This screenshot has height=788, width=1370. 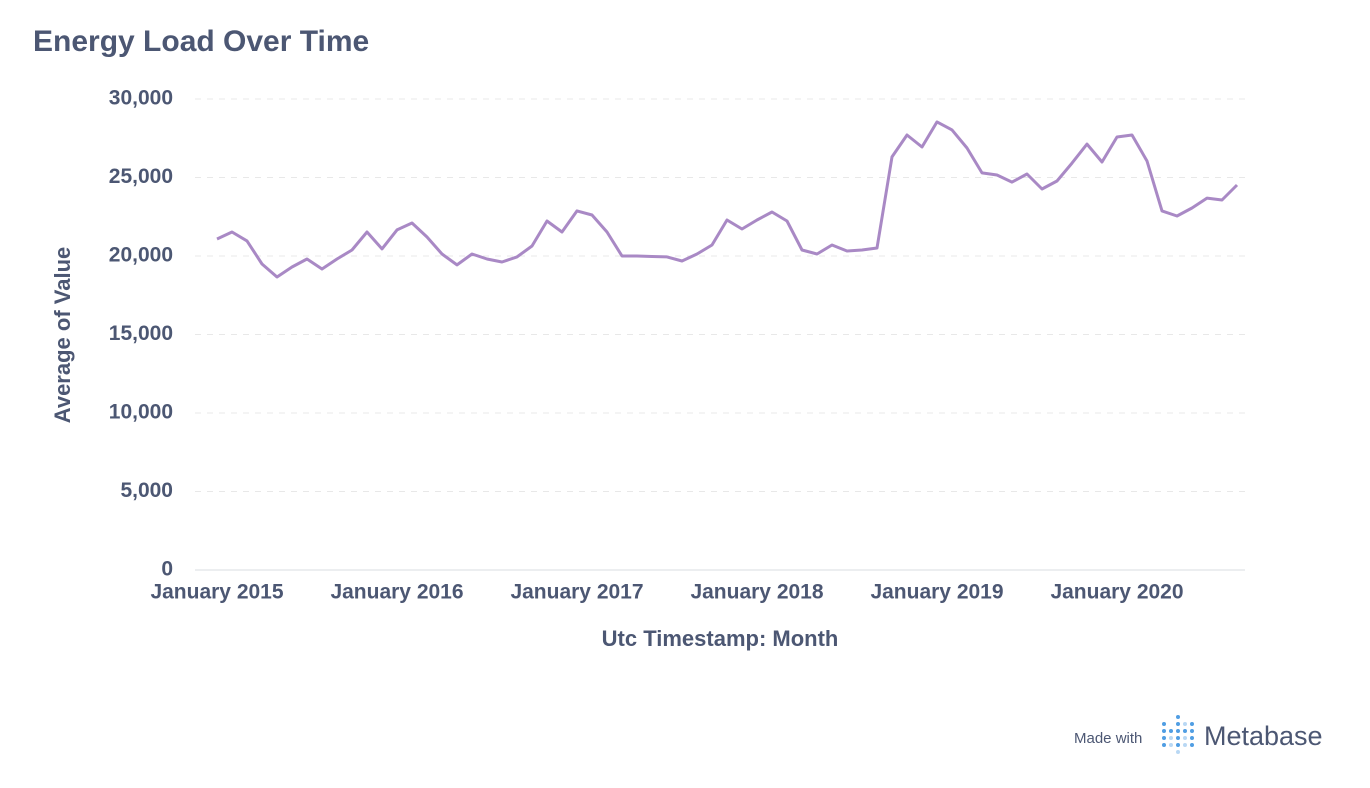 I want to click on y-tick-label: 0, so click(x=167, y=569).